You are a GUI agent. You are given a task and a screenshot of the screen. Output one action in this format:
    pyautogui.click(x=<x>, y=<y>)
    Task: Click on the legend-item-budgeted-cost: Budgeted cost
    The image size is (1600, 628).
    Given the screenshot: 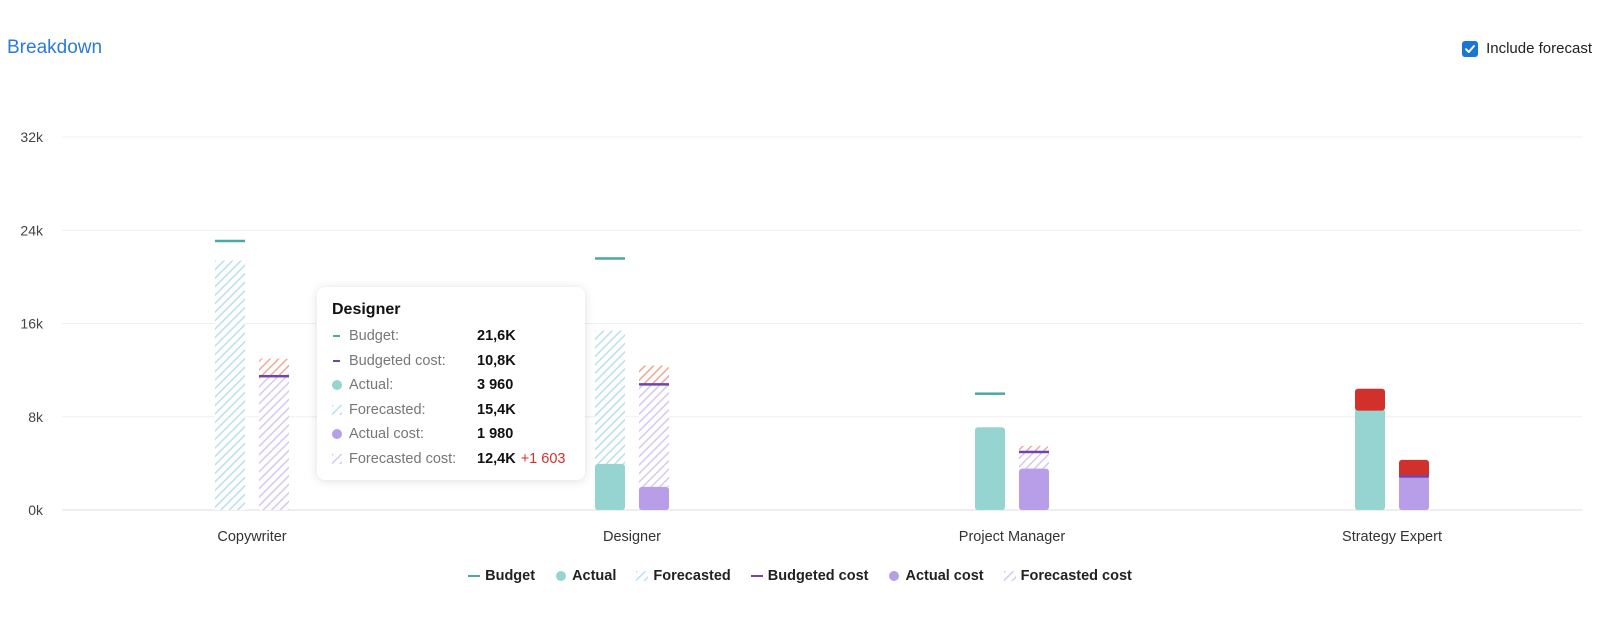 What is the action you would take?
    pyautogui.click(x=809, y=576)
    